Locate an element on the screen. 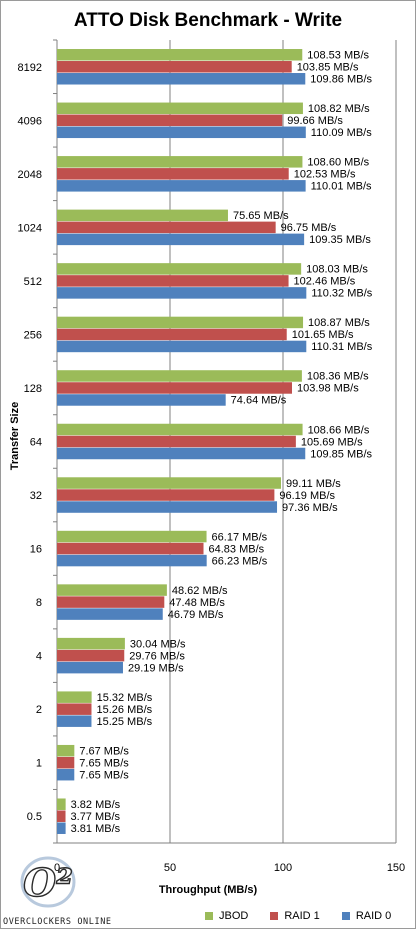  y-tick-label: 256 is located at coordinates (33, 335).